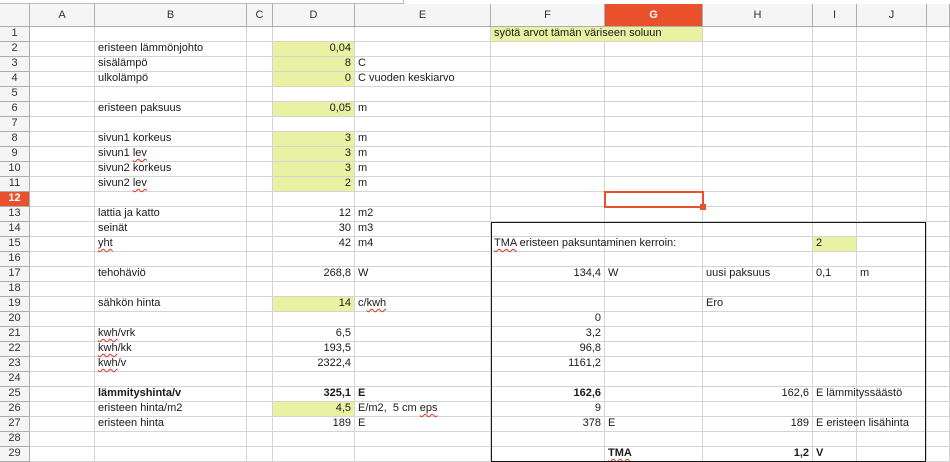 The image size is (950, 462). Describe the element at coordinates (171, 274) in the screenshot. I see `cell-B17: tehohäviö` at that location.